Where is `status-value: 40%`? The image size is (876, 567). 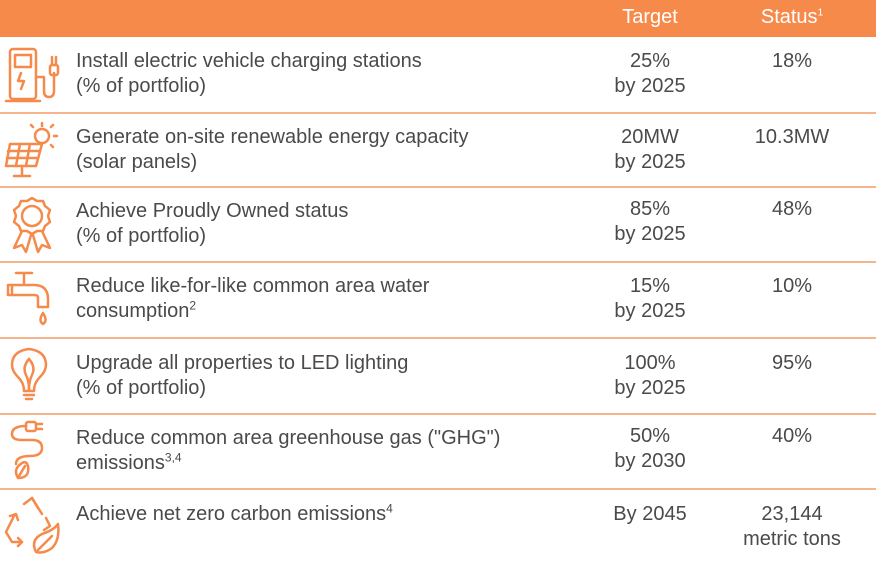
status-value: 40% is located at coordinates (792, 436).